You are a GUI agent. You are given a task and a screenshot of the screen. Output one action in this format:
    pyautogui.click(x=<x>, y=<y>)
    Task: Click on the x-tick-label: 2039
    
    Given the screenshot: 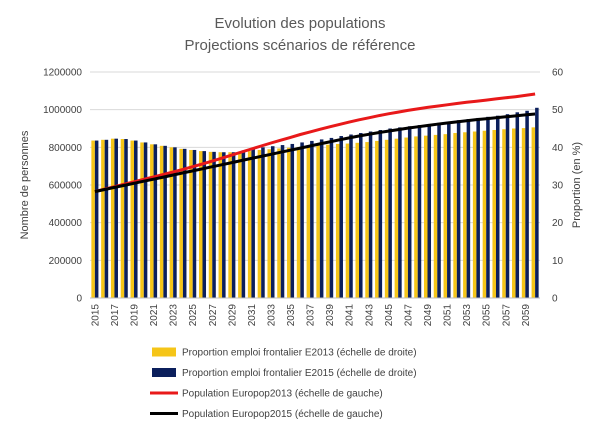 What is the action you would take?
    pyautogui.click(x=330, y=315)
    